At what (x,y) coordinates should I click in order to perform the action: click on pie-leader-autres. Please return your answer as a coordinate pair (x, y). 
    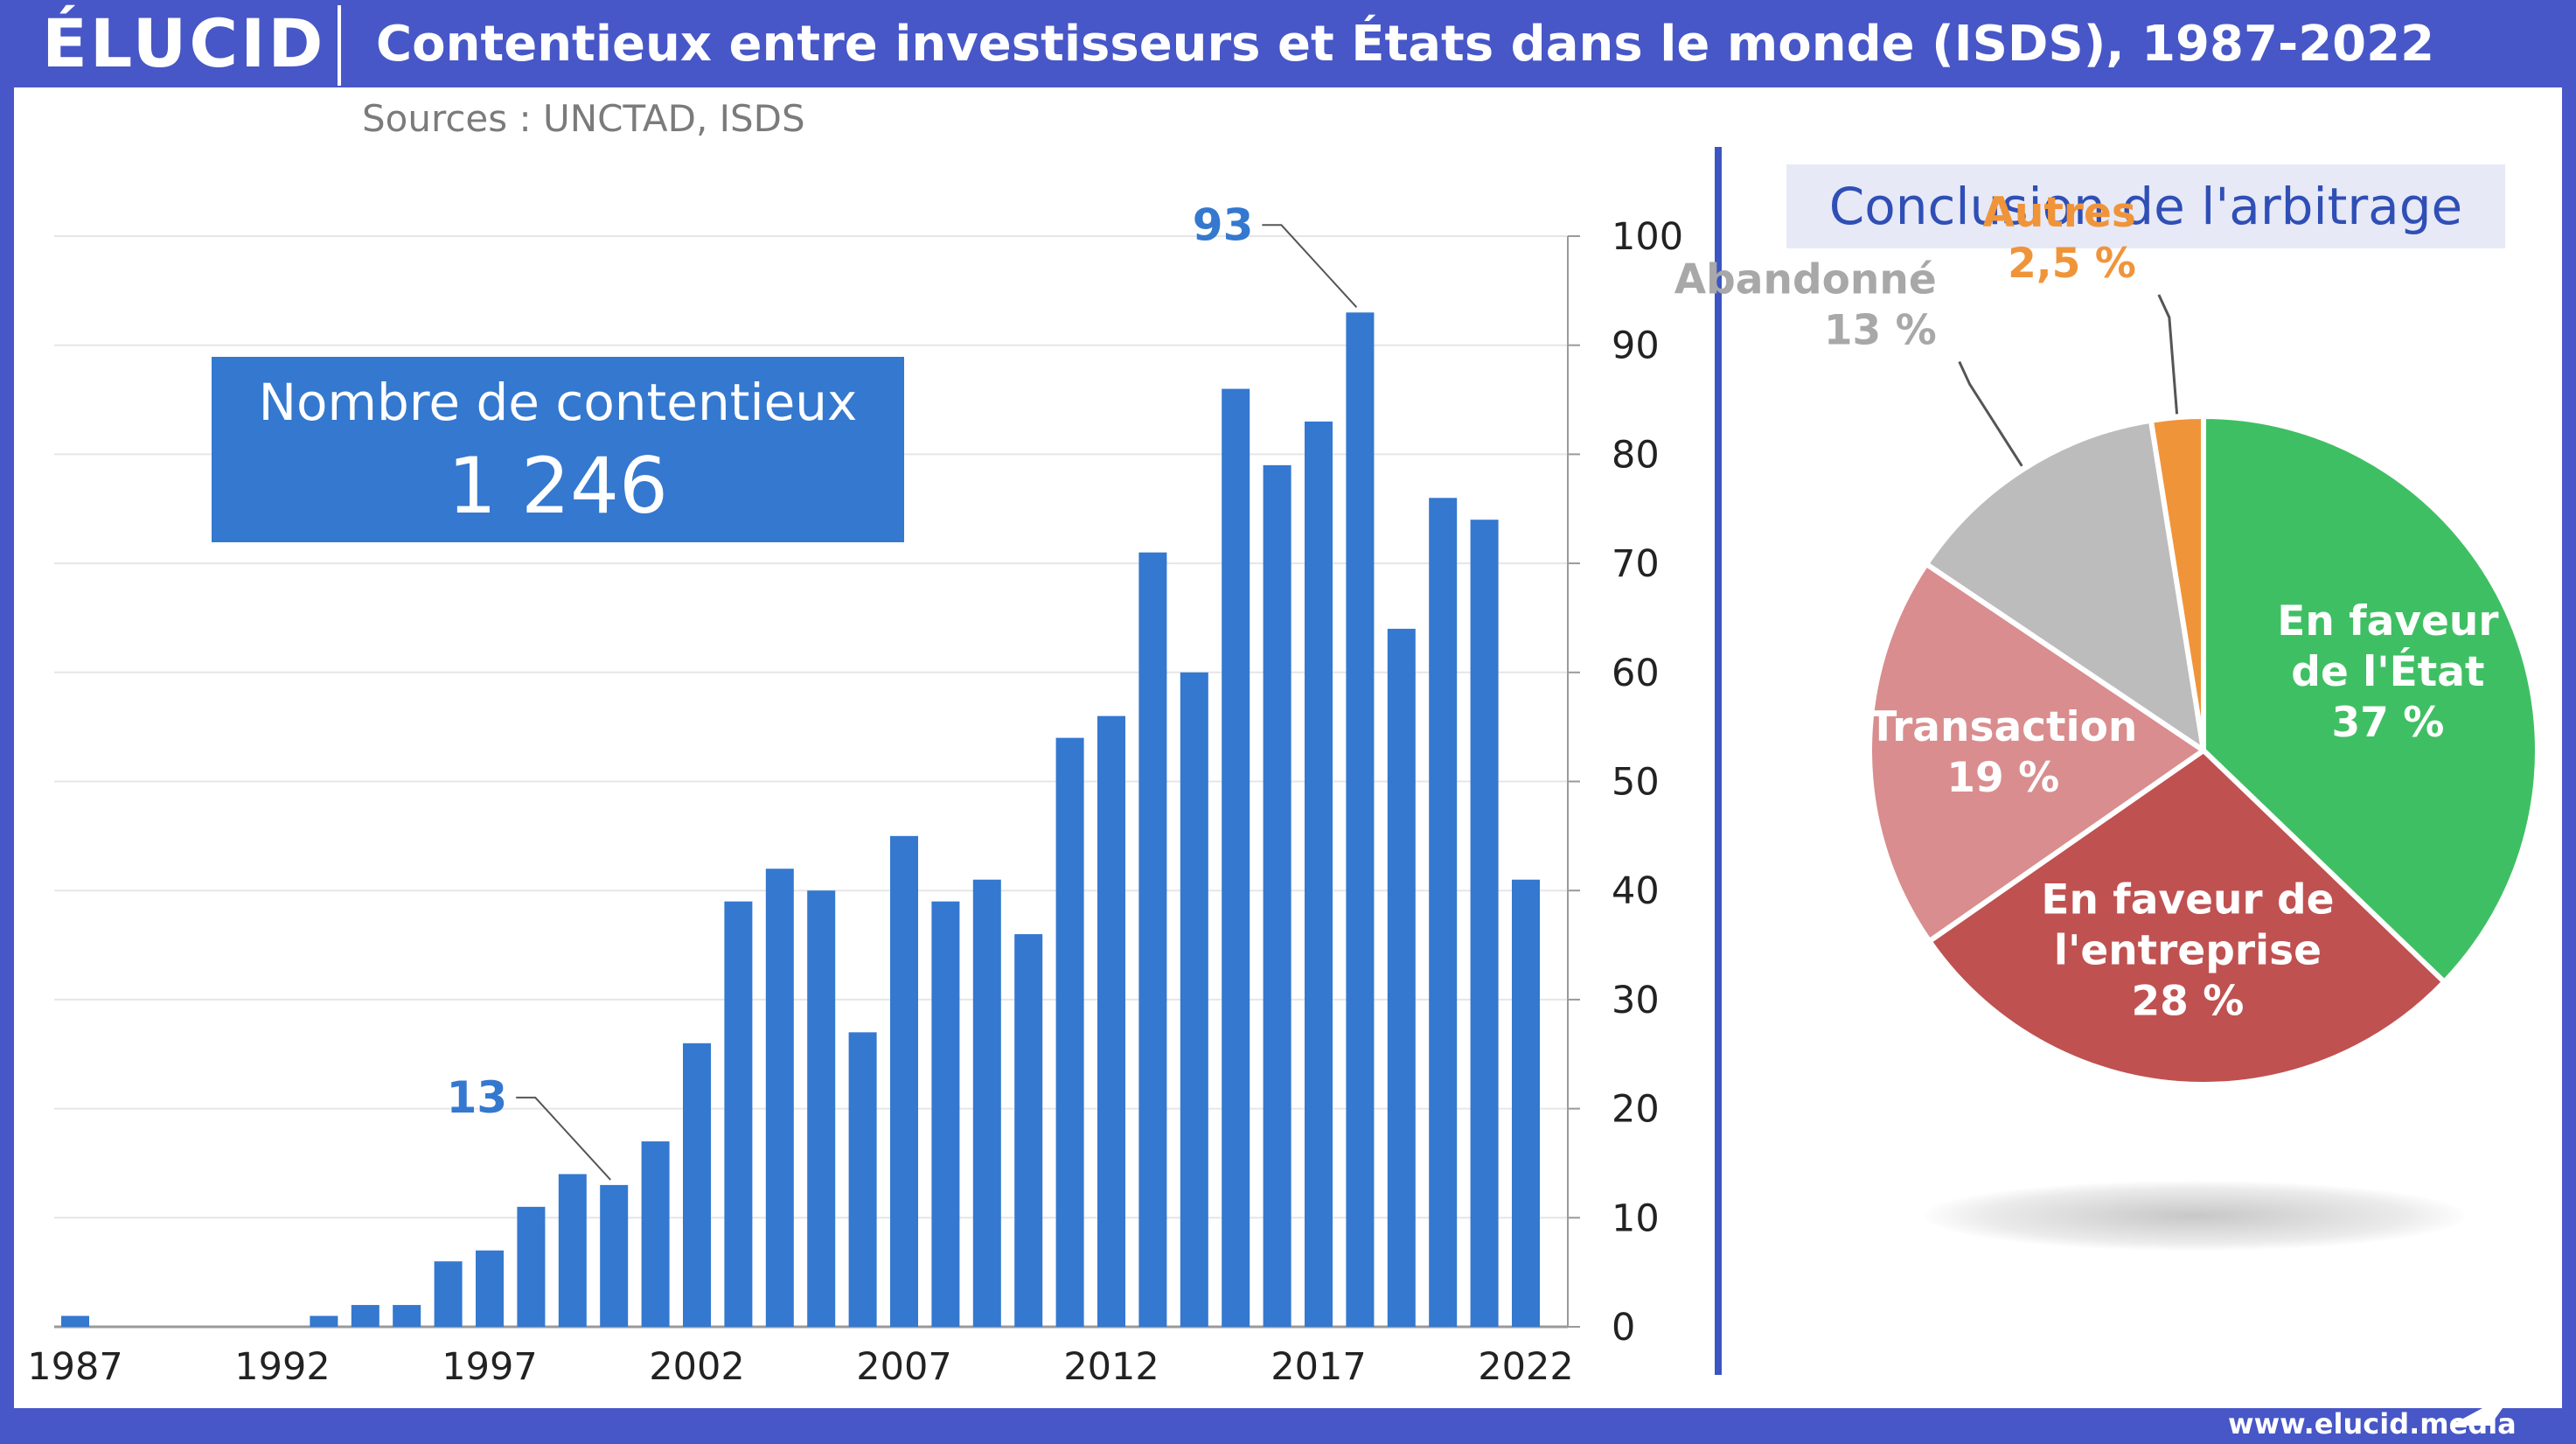
    Looking at the image, I should click on (2168, 354).